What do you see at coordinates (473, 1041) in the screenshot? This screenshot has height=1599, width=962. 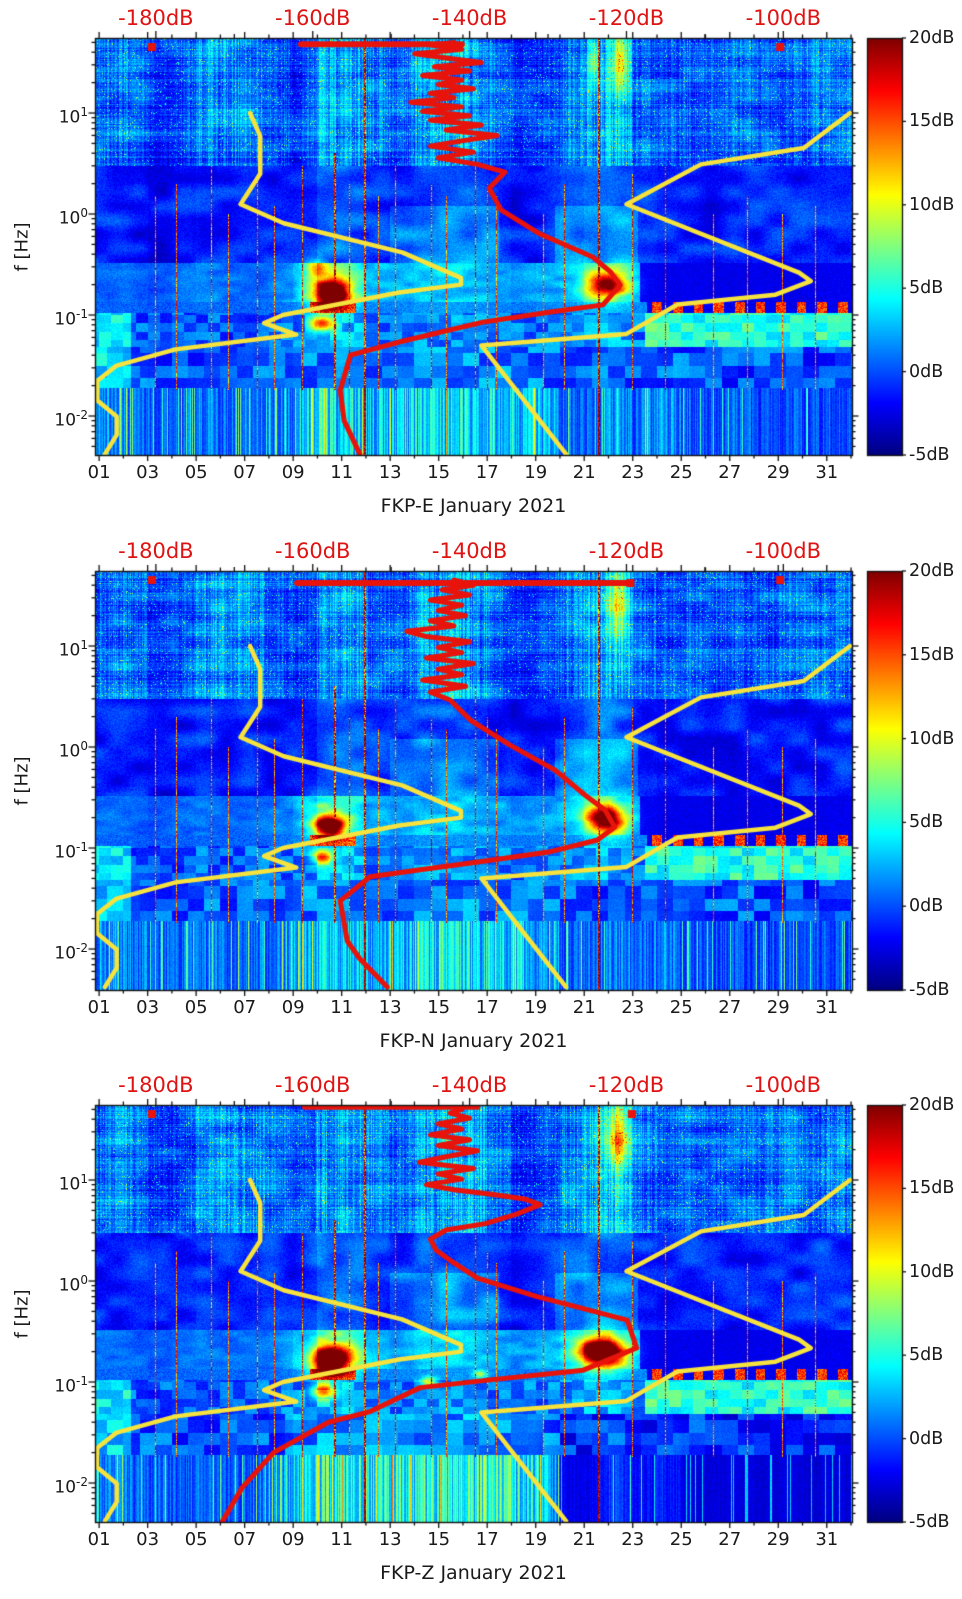 I see `x-axis-title-fkp-n: FKP-N January 2021` at bounding box center [473, 1041].